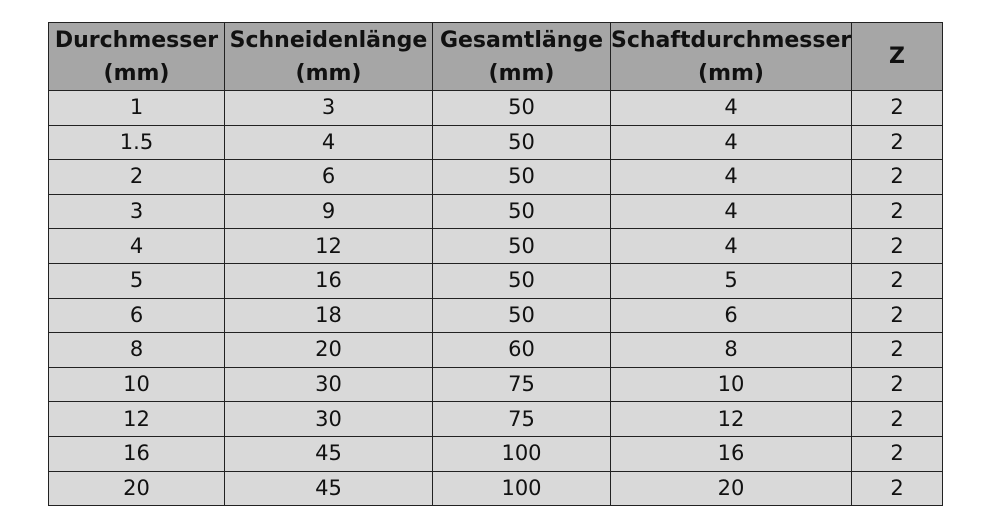 The height and width of the screenshot is (530, 1000). What do you see at coordinates (731, 56) in the screenshot?
I see `header-shank-diameter: Schaftdurchmesser (mm)` at bounding box center [731, 56].